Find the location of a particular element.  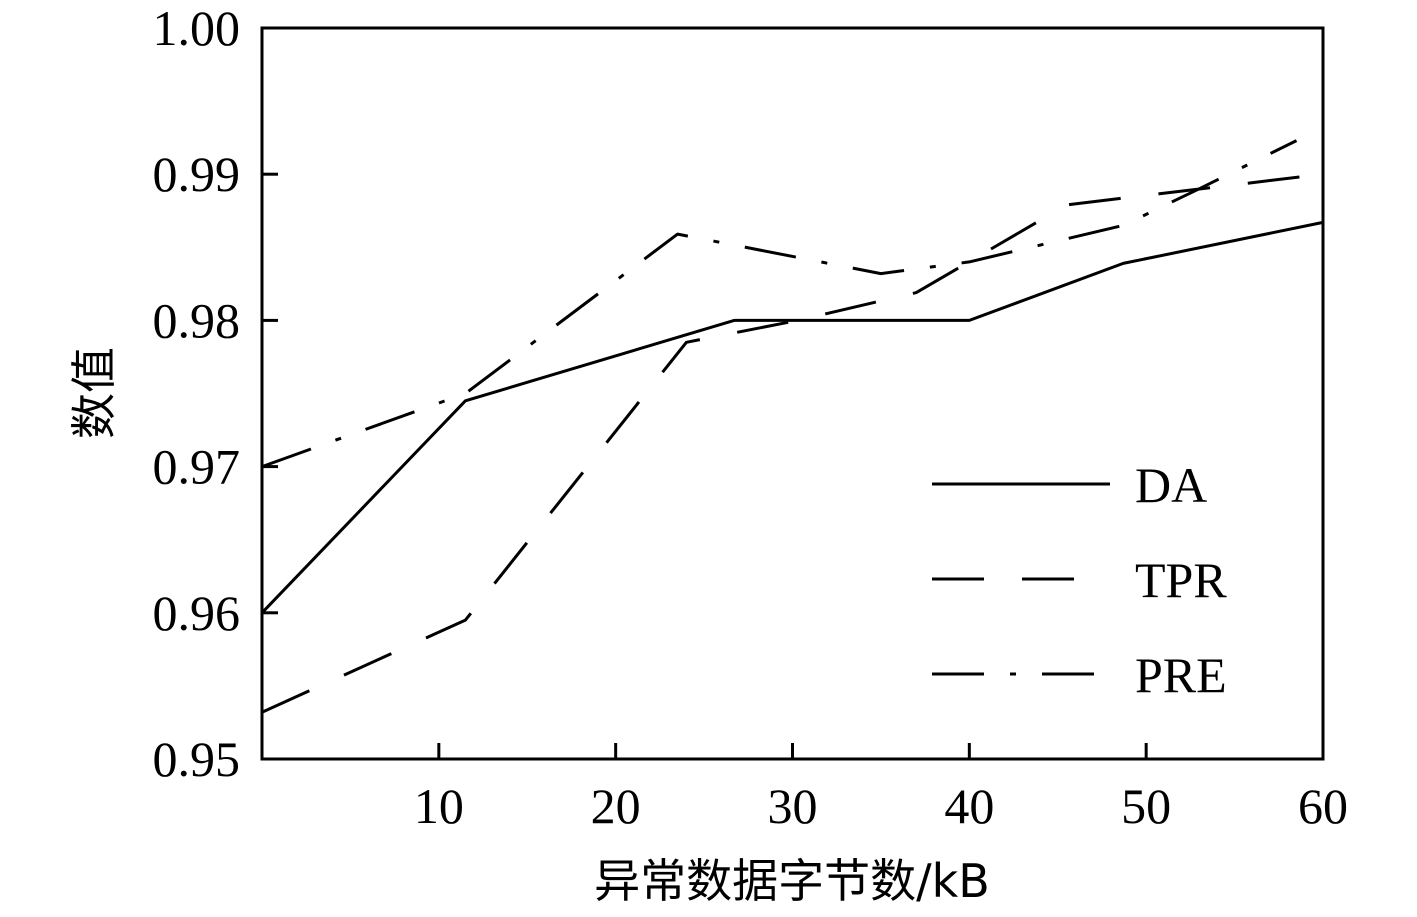

y-axis-title: 数值 is located at coordinates (94, 393).